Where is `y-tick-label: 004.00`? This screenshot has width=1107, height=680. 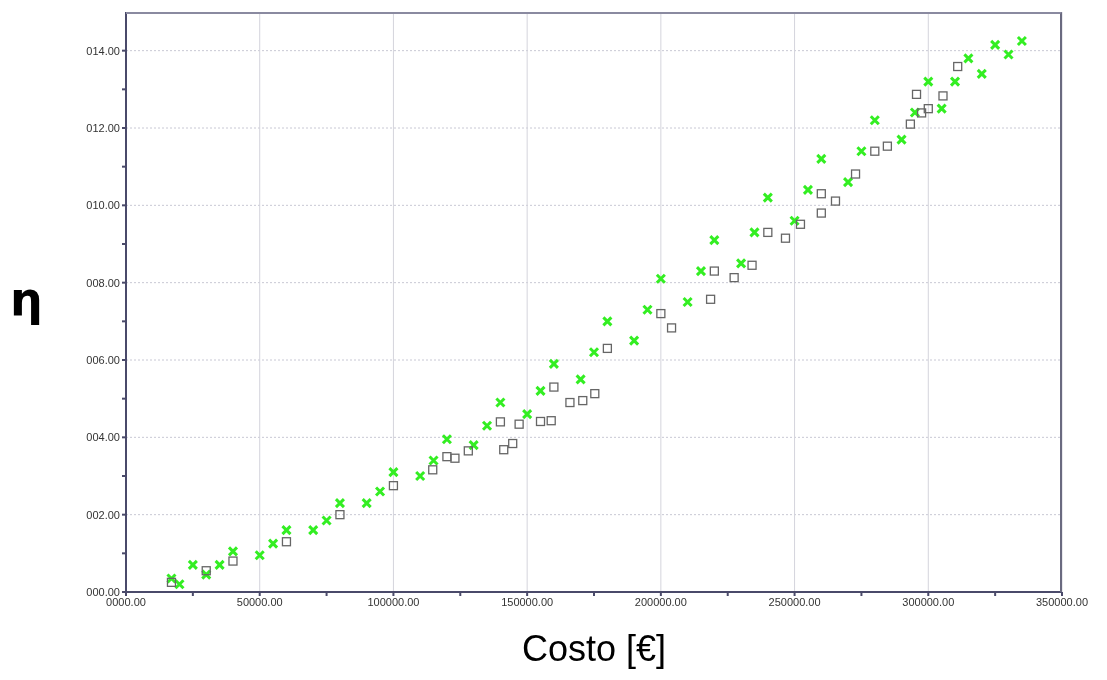 y-tick-label: 004.00 is located at coordinates (103, 437).